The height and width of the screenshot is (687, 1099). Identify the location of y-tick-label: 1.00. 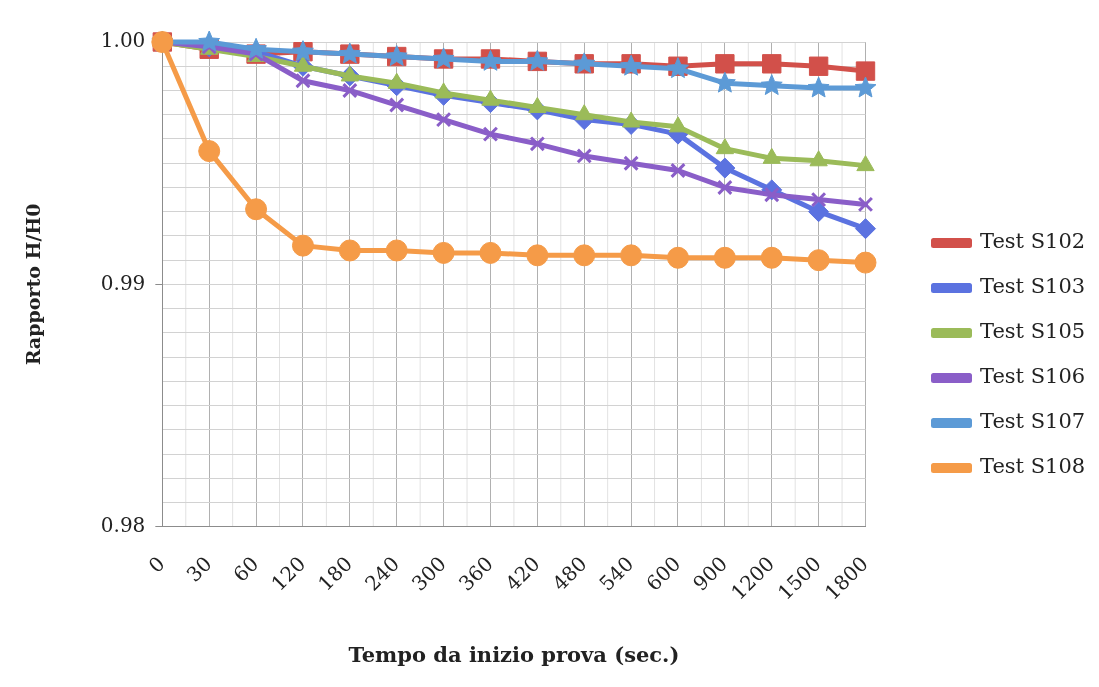
(123, 40).